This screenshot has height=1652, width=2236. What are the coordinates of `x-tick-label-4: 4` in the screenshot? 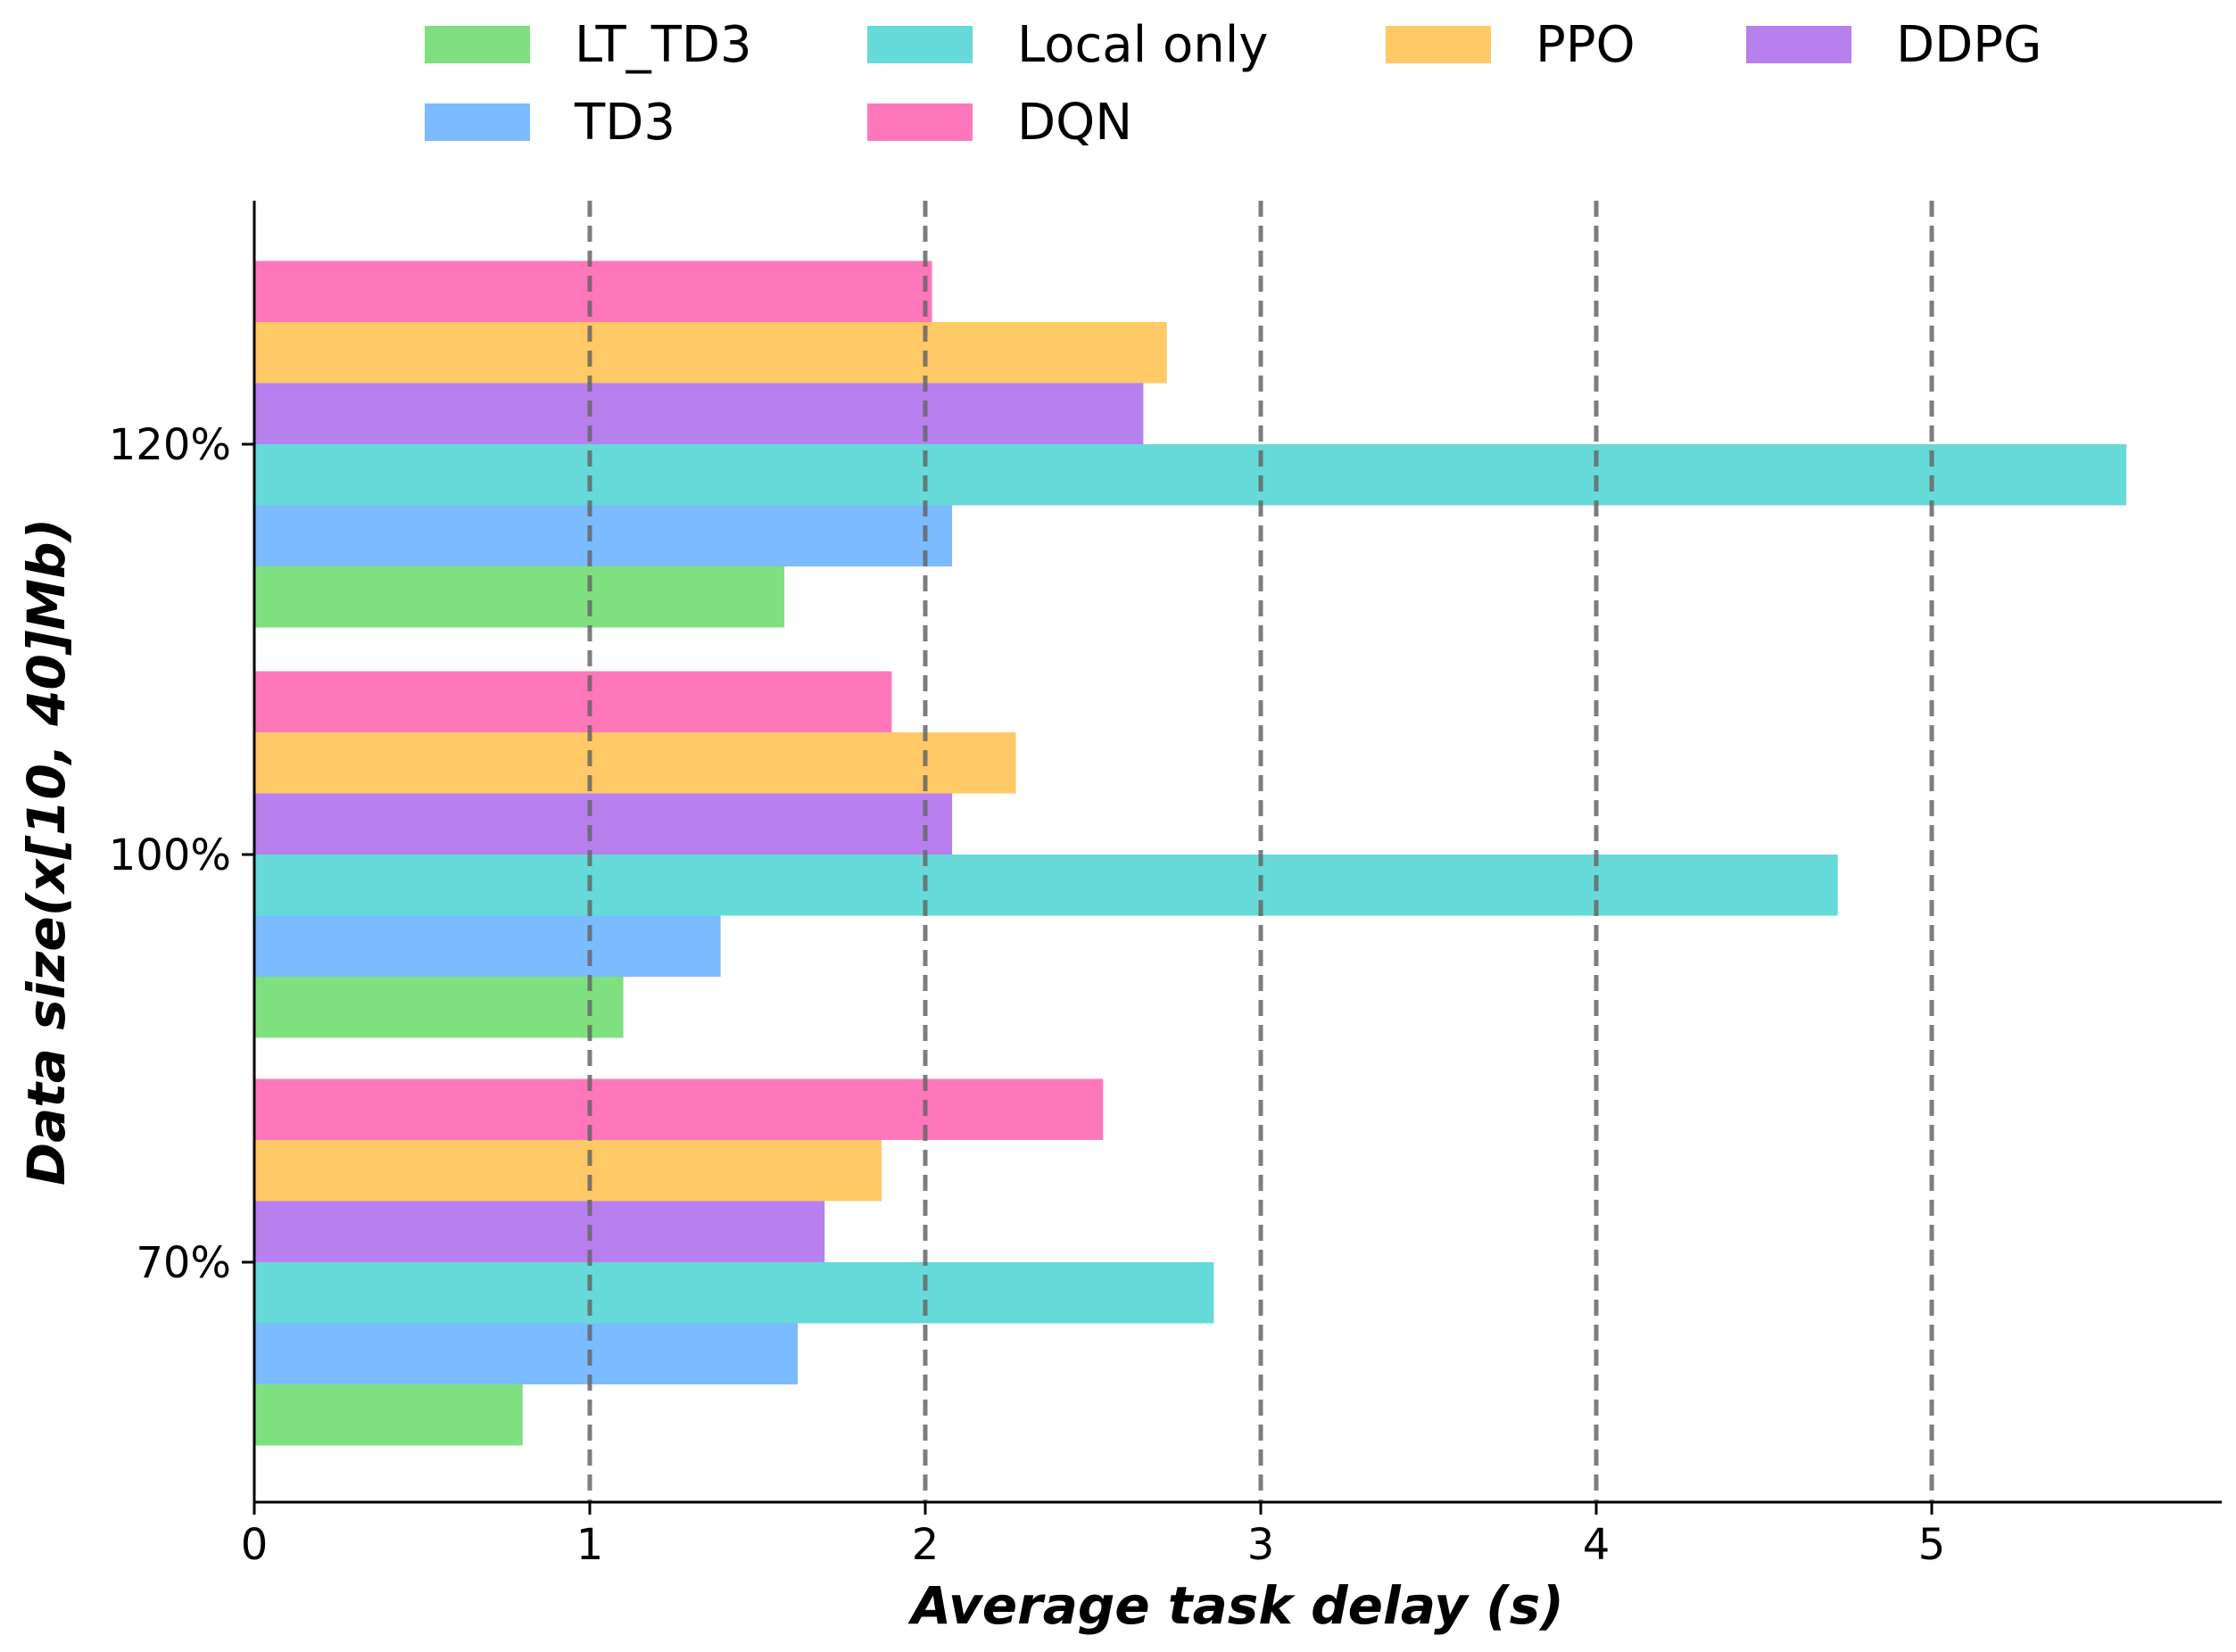 It's located at (1597, 1545).